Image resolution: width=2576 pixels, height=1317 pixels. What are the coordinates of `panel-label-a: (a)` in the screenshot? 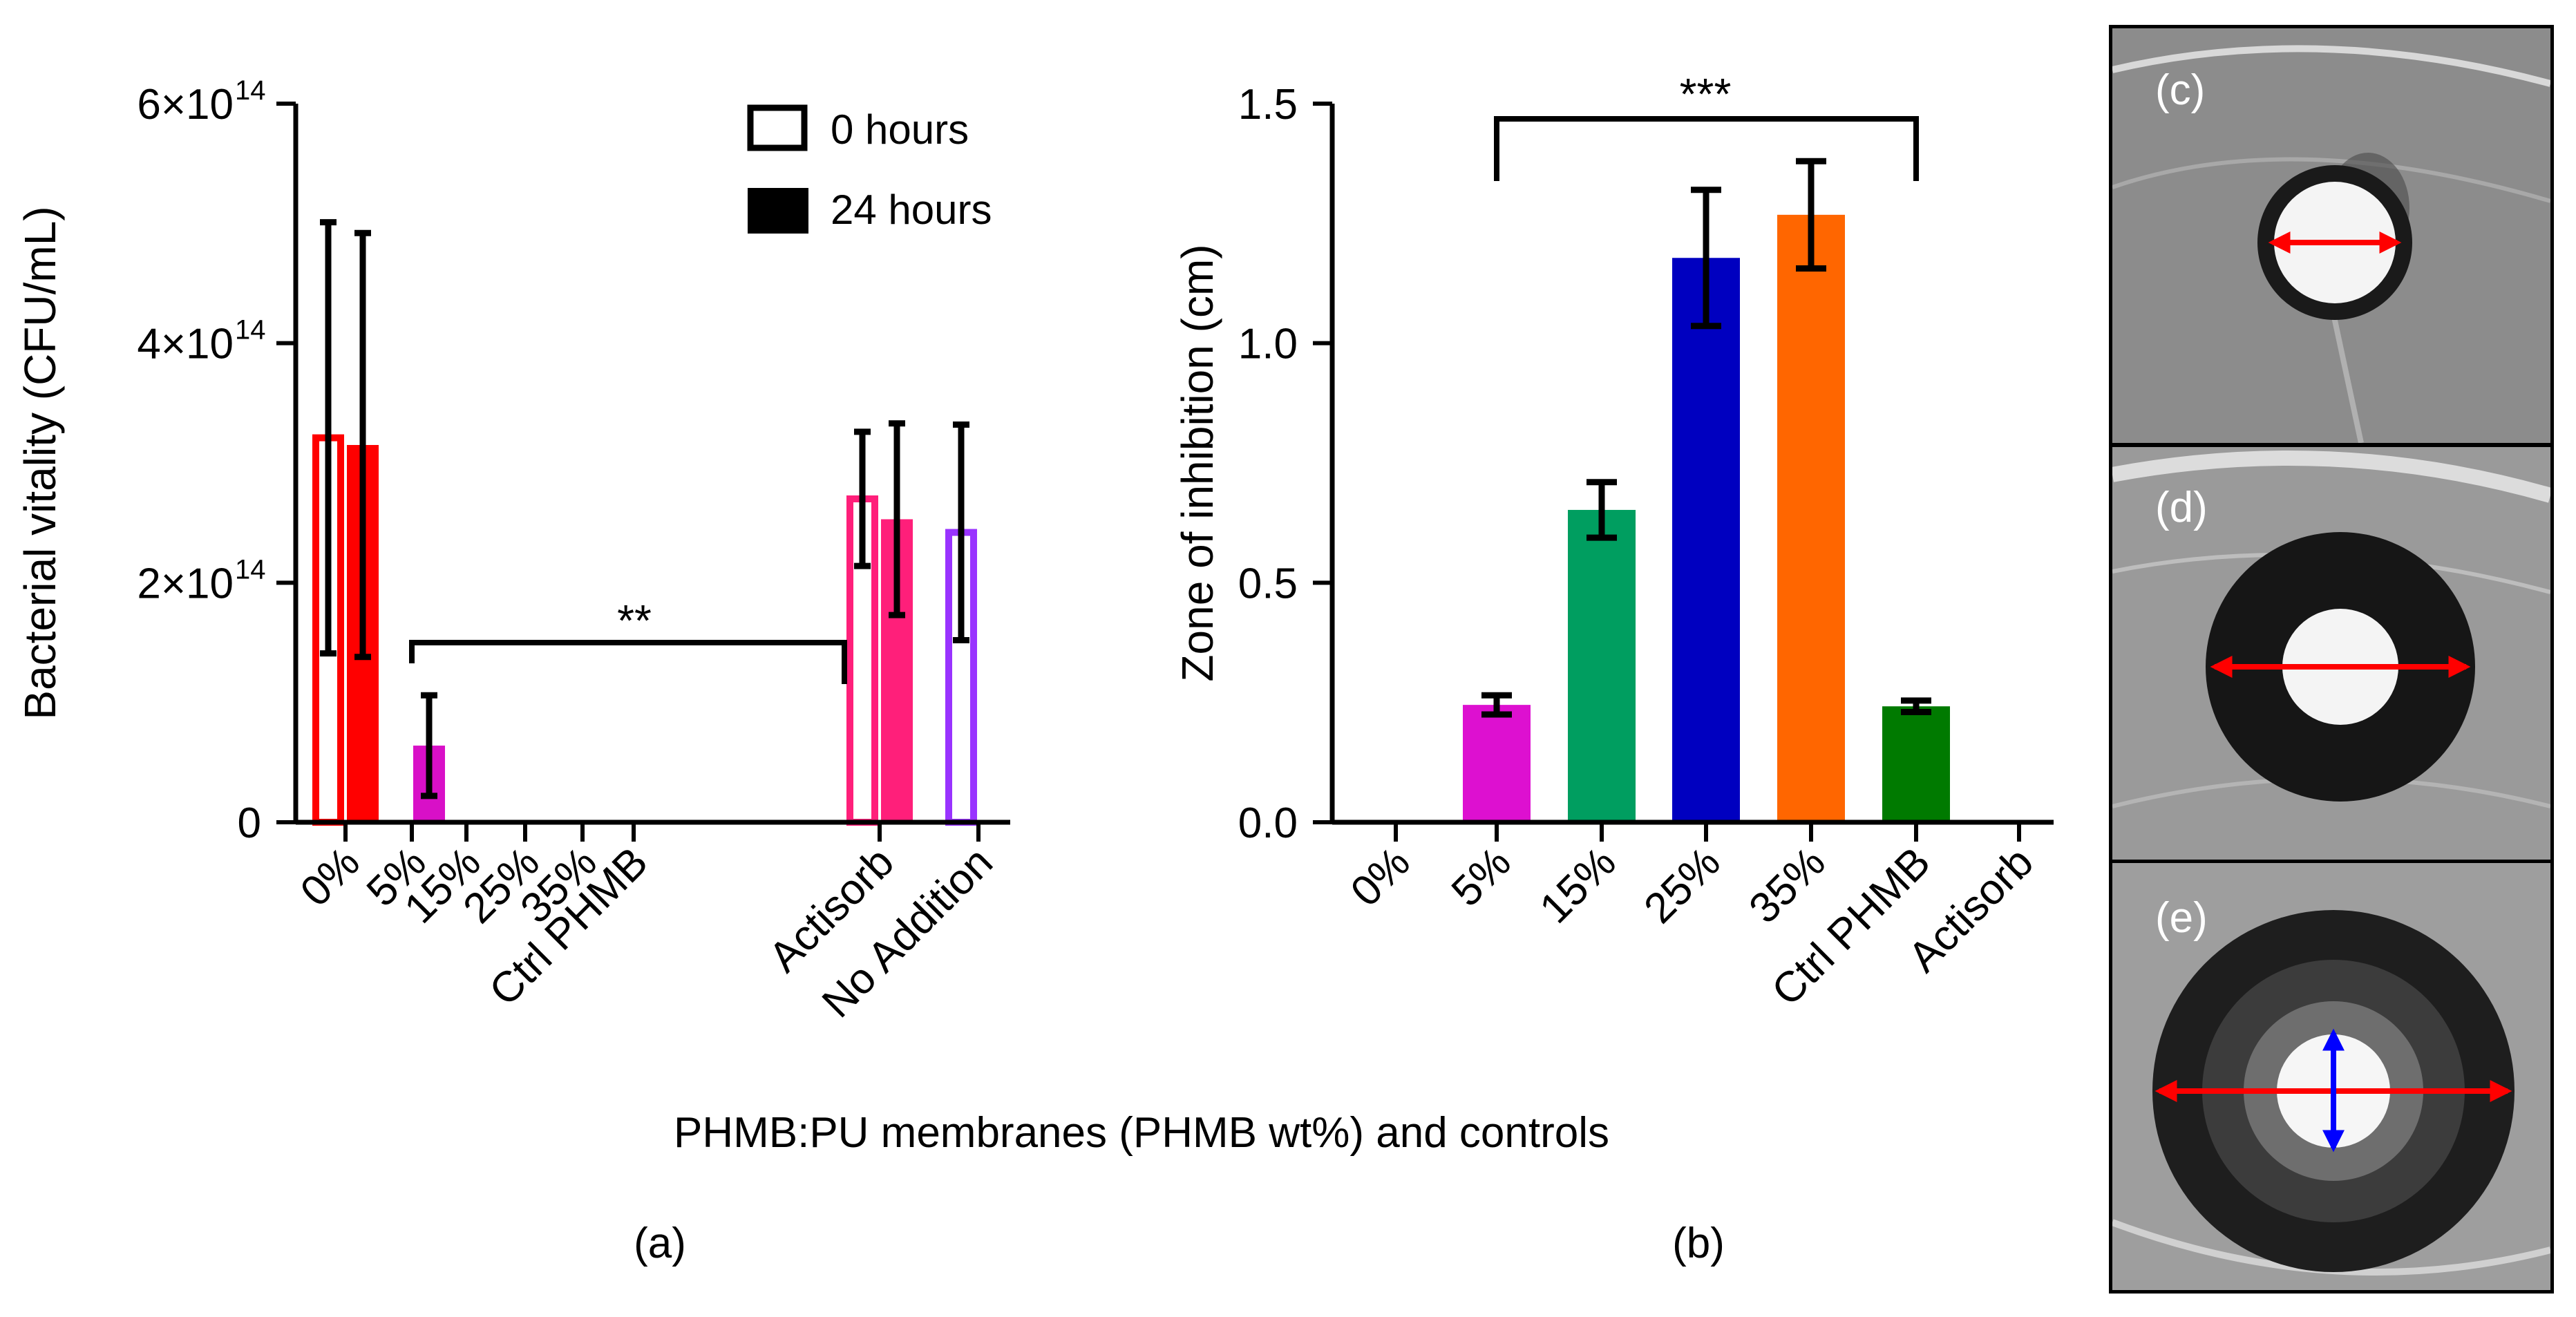 It's located at (660, 1244).